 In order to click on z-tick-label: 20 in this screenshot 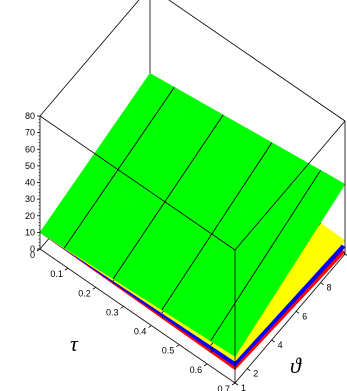, I will do `click(30, 216)`.